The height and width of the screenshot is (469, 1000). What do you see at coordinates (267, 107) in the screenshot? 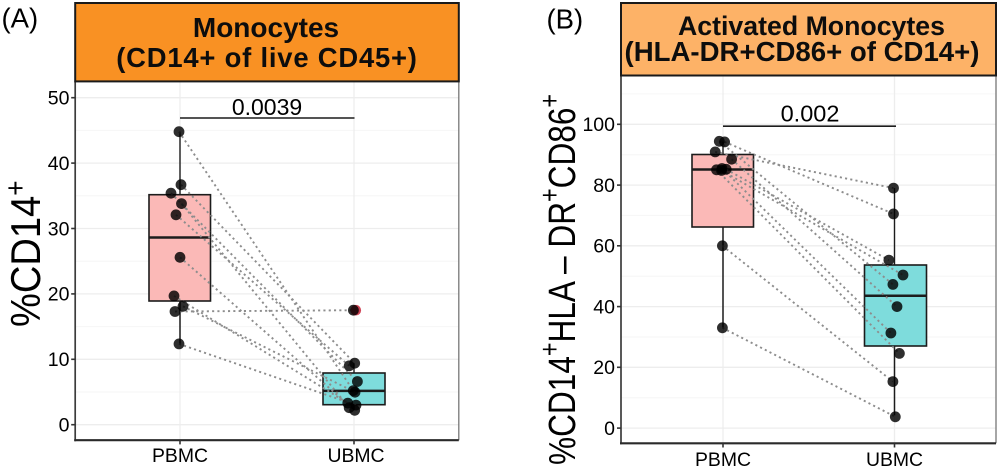
I see `svg-text: 0.0039` at bounding box center [267, 107].